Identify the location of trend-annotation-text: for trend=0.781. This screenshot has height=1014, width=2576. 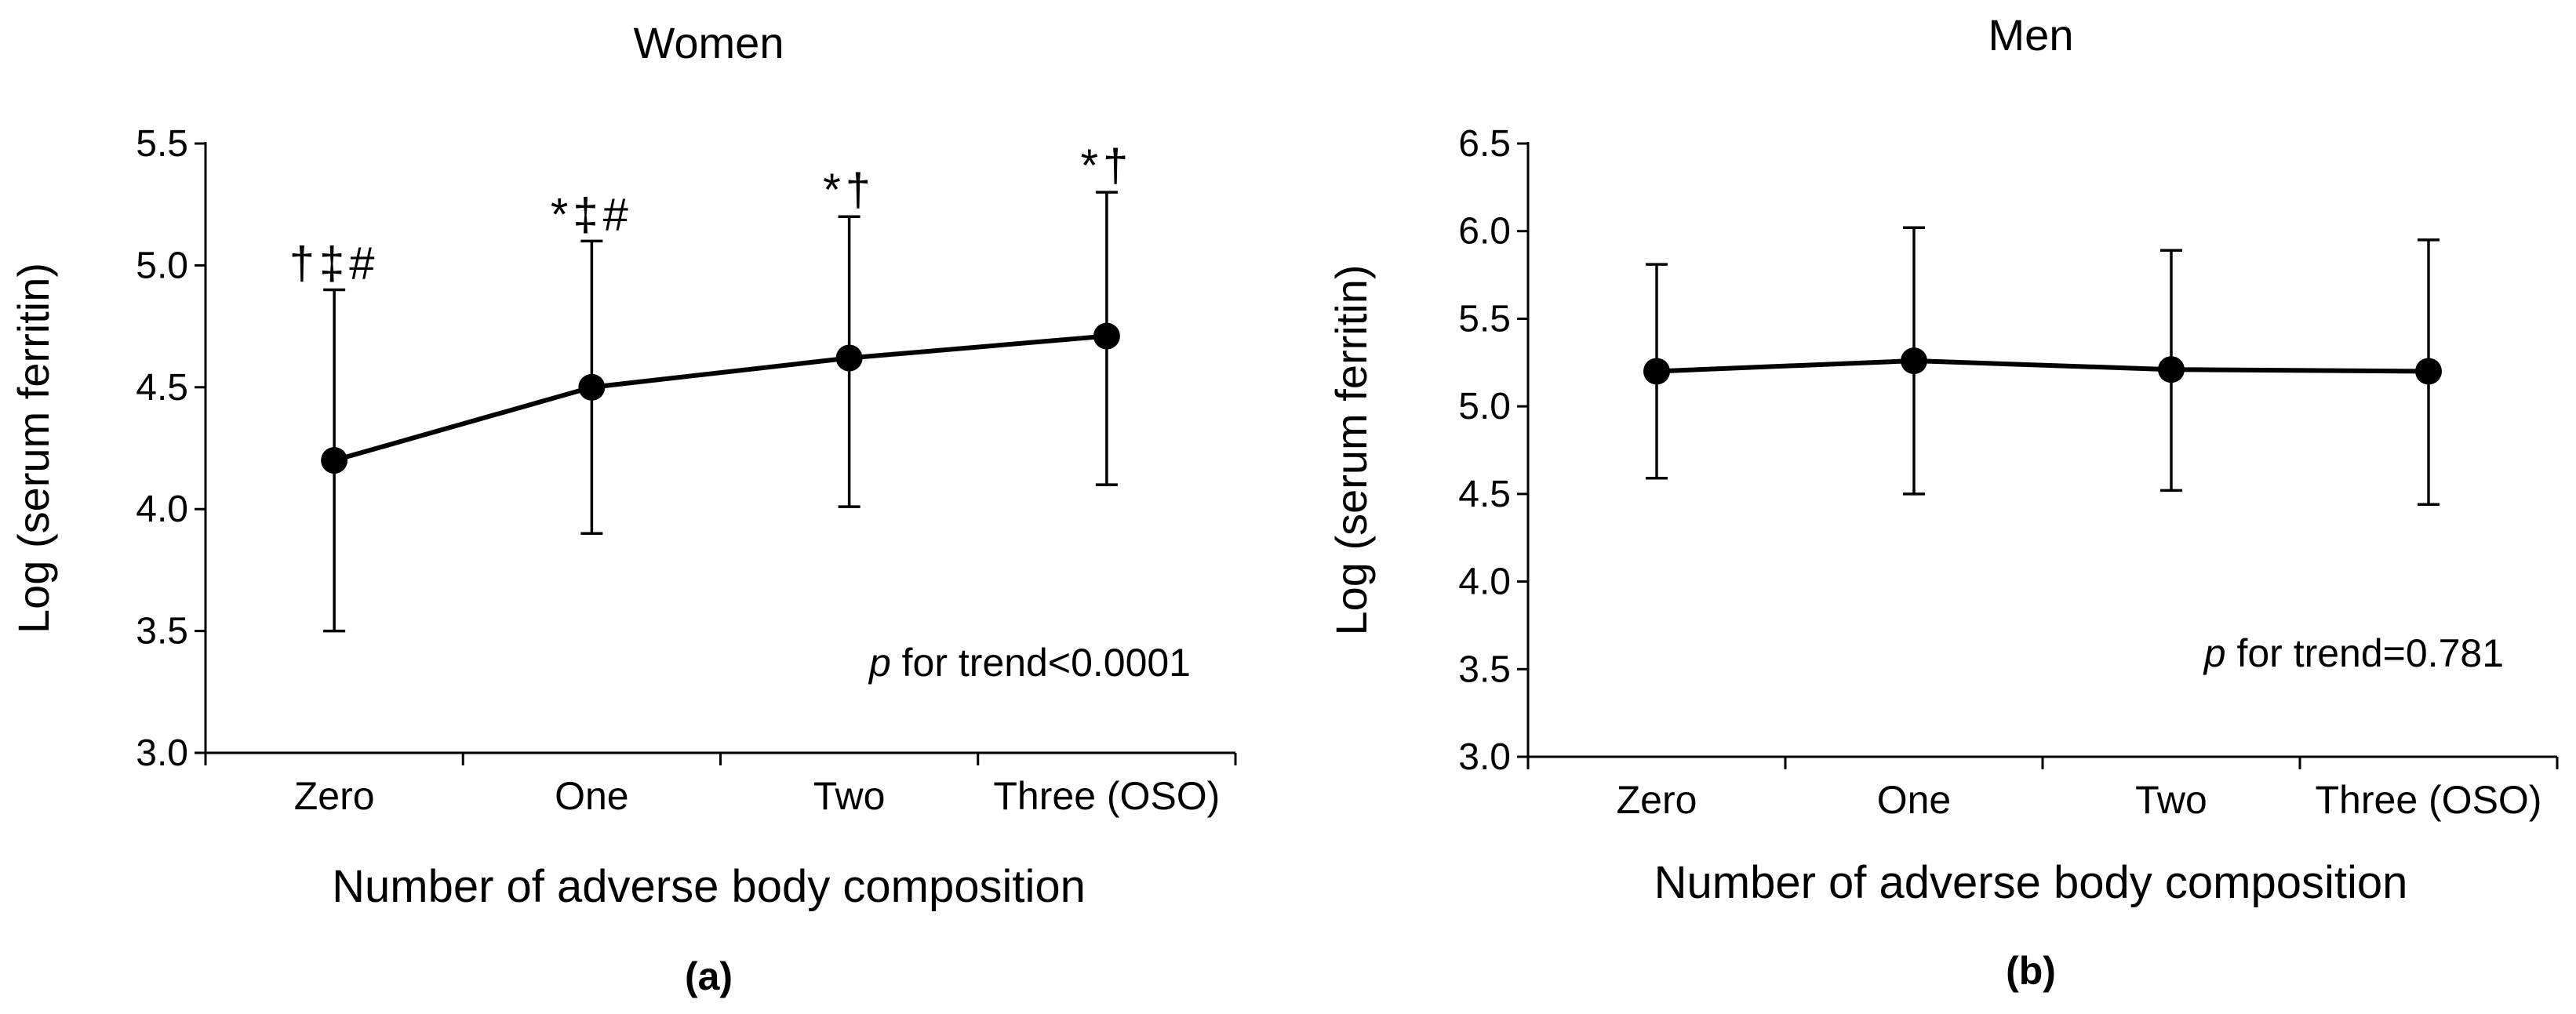
(2365, 653).